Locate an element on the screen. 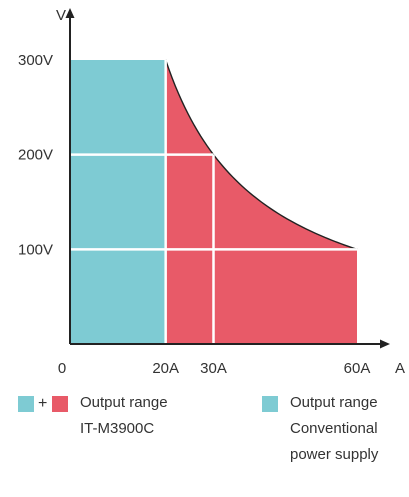 The height and width of the screenshot is (497, 409). legend-swatch-conventional is located at coordinates (26, 404).